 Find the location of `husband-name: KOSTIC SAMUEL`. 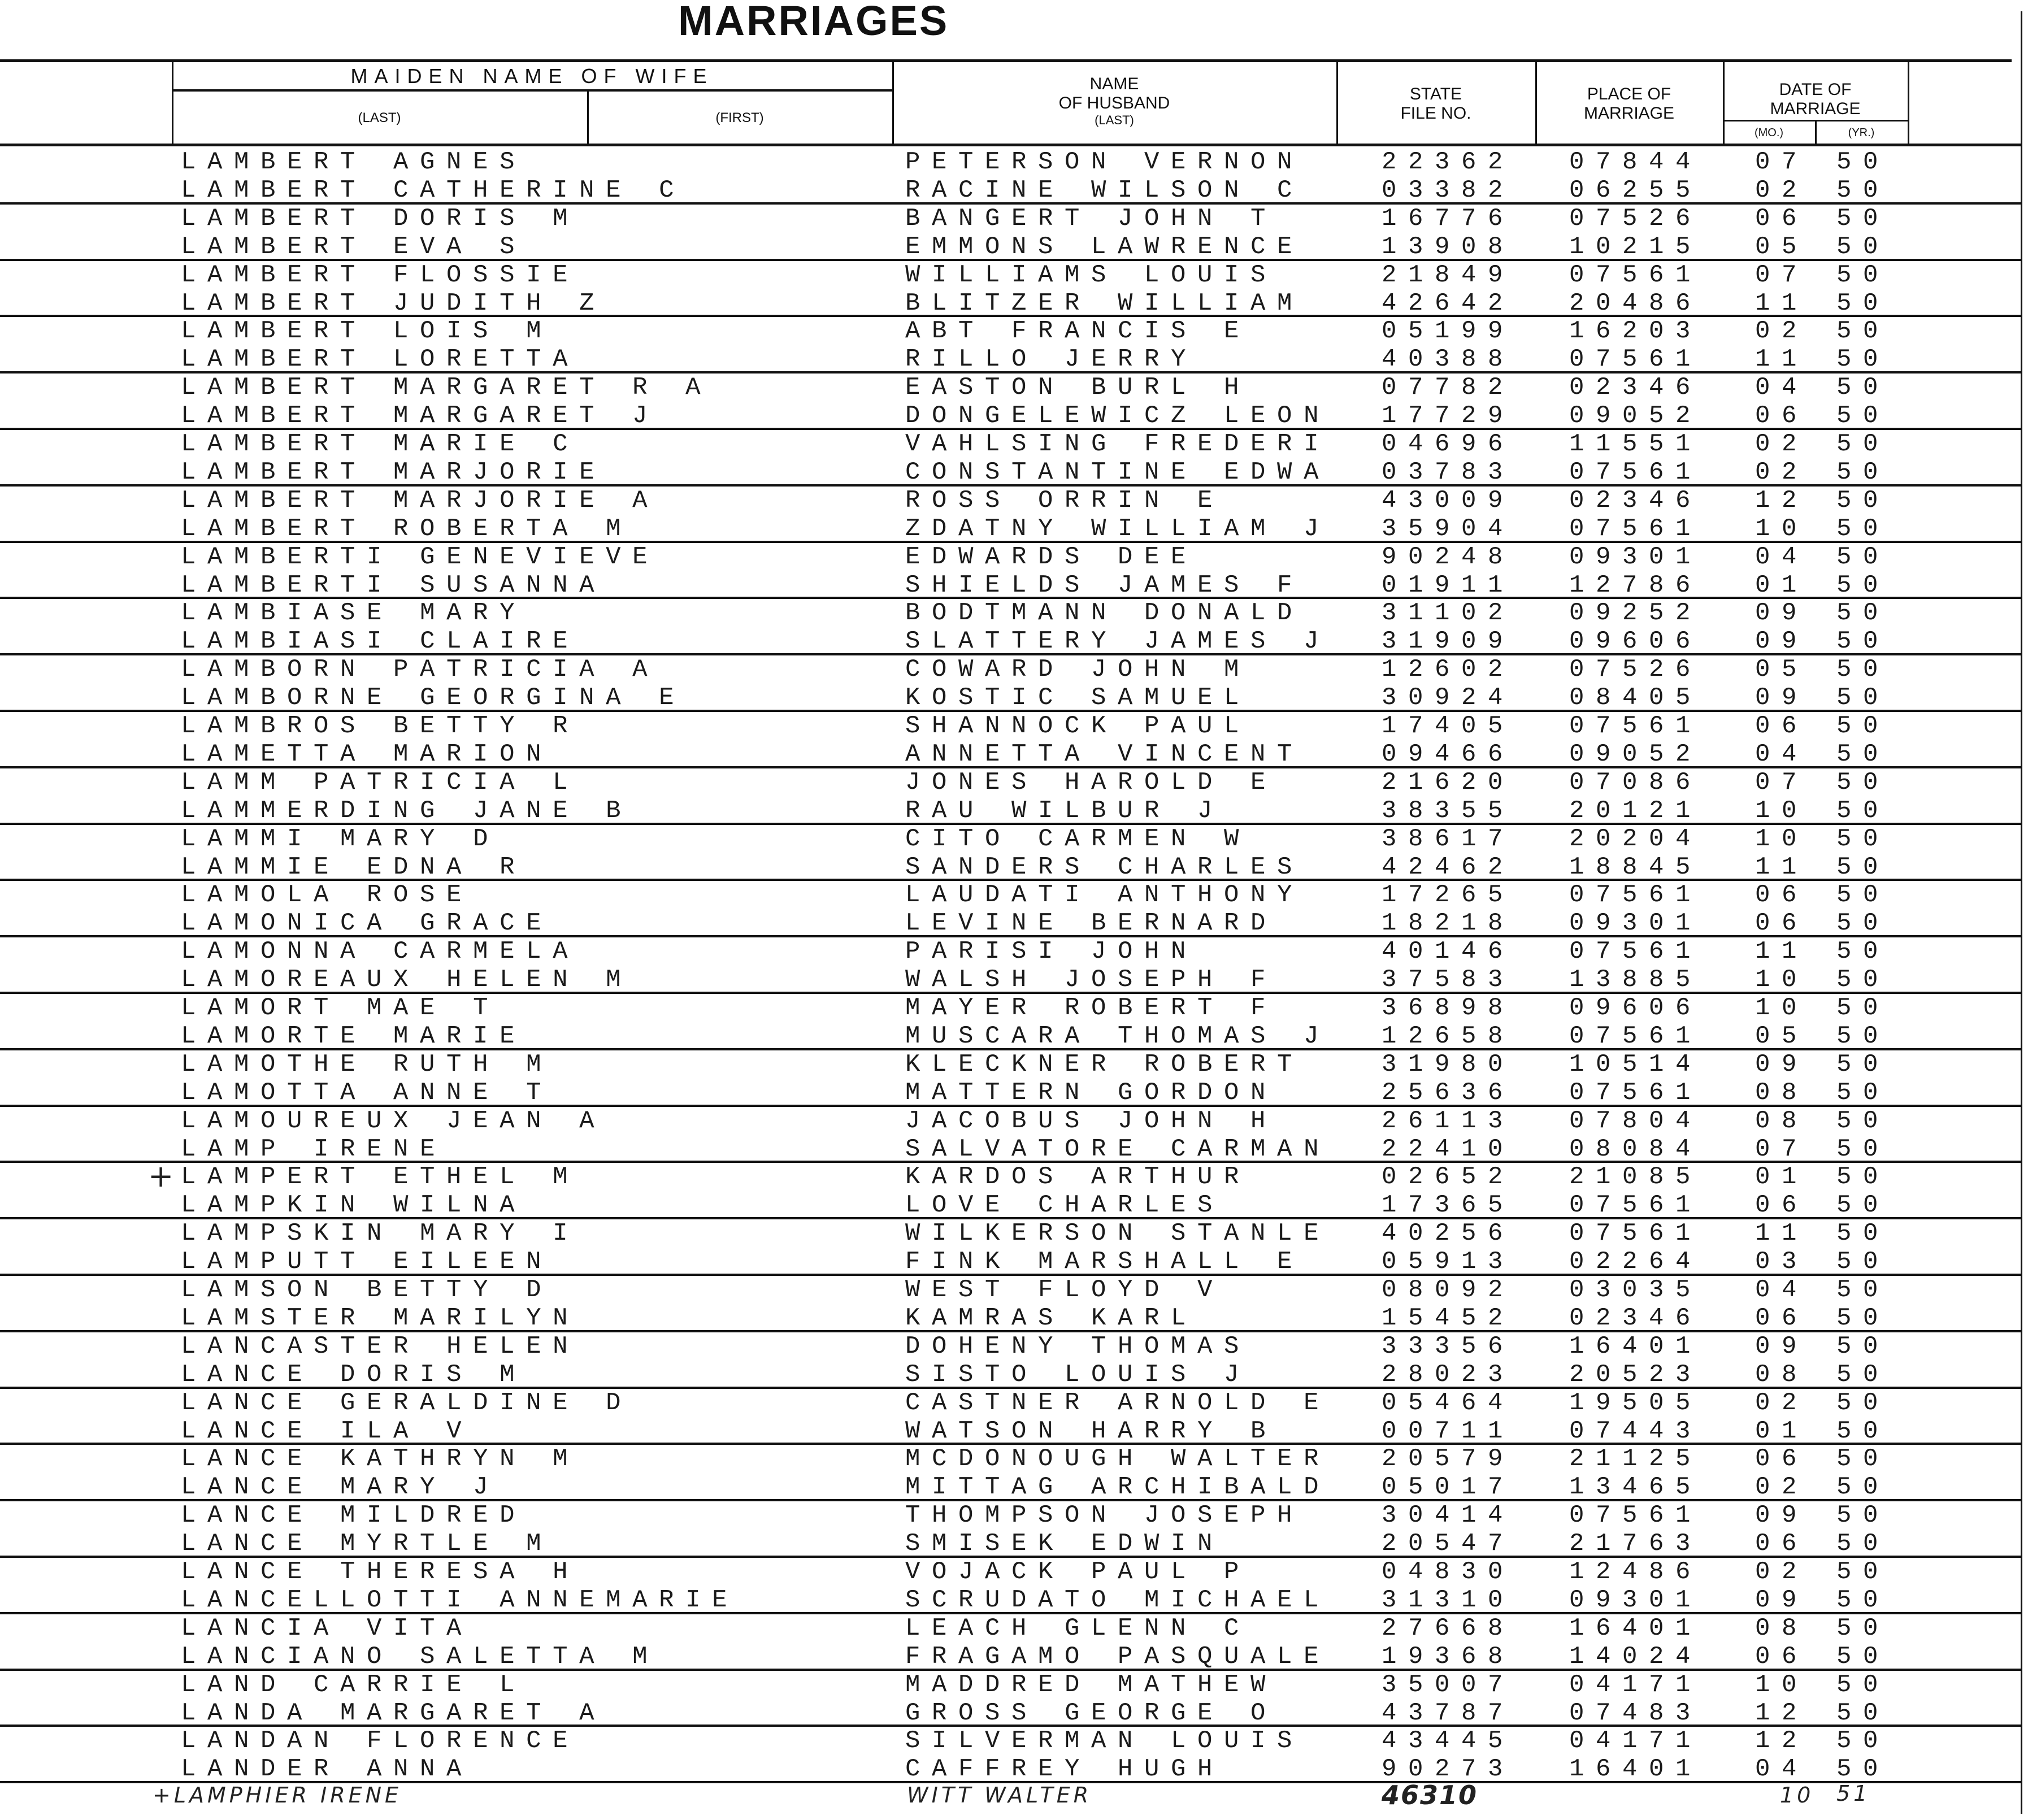

husband-name: KOSTIC SAMUEL is located at coordinates (1078, 698).